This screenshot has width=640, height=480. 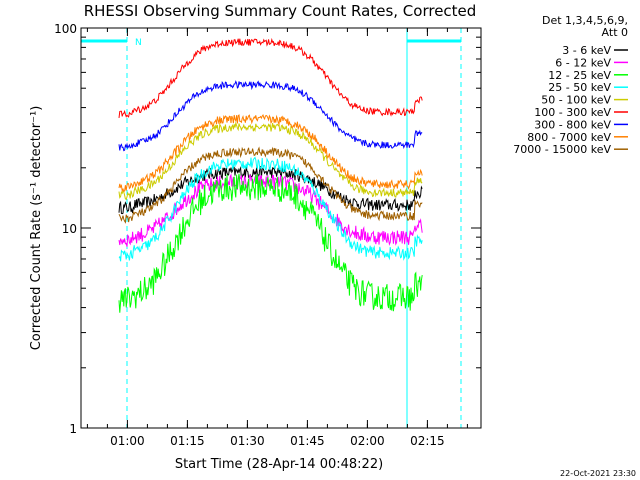 What do you see at coordinates (307, 441) in the screenshot?
I see `x-tick-label: 01:45` at bounding box center [307, 441].